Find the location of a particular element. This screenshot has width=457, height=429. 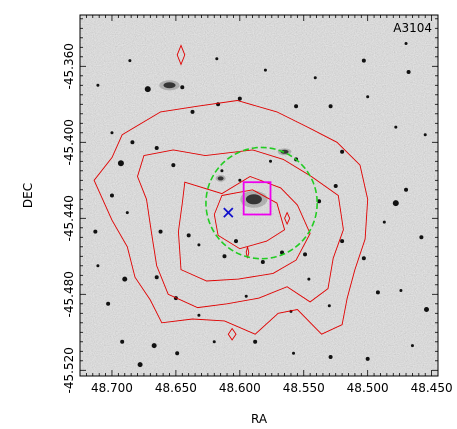

x-axis-label: RA is located at coordinates (259, 419).